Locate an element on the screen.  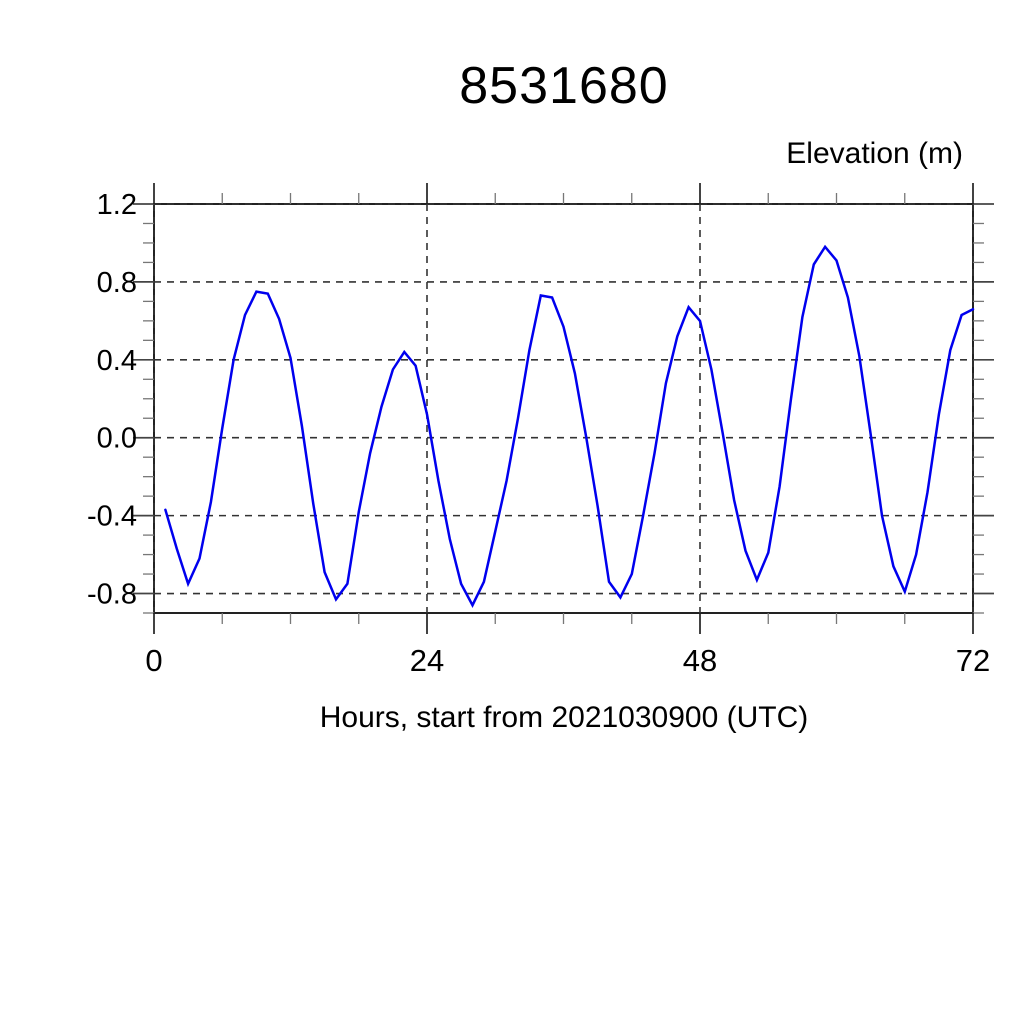
y-tick-label: -0.4 is located at coordinates (112, 517).